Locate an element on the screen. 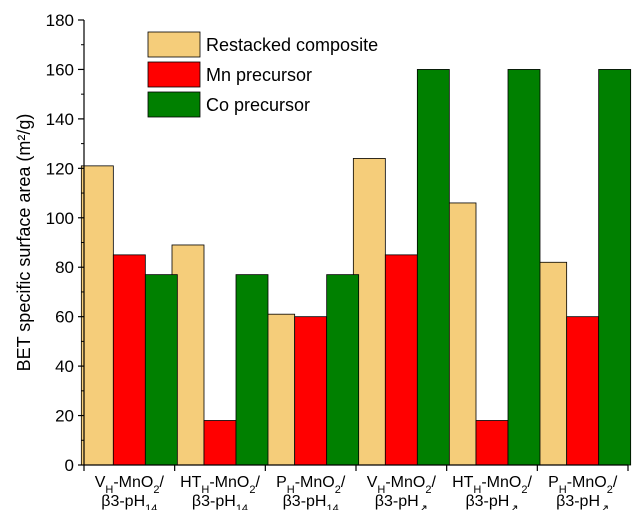 This screenshot has width=634, height=510. y-tick-label: 0 is located at coordinates (69, 465).